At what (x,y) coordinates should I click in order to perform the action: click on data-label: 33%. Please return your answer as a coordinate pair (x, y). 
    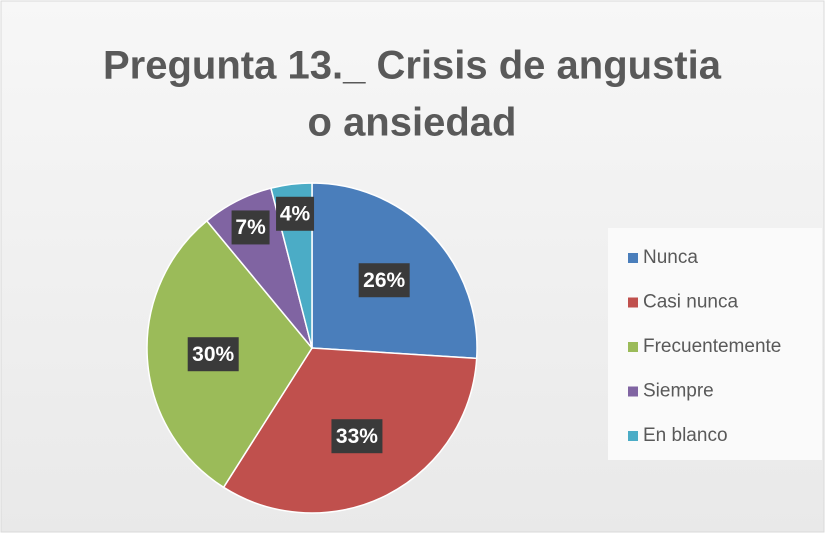
    Looking at the image, I should click on (357, 436).